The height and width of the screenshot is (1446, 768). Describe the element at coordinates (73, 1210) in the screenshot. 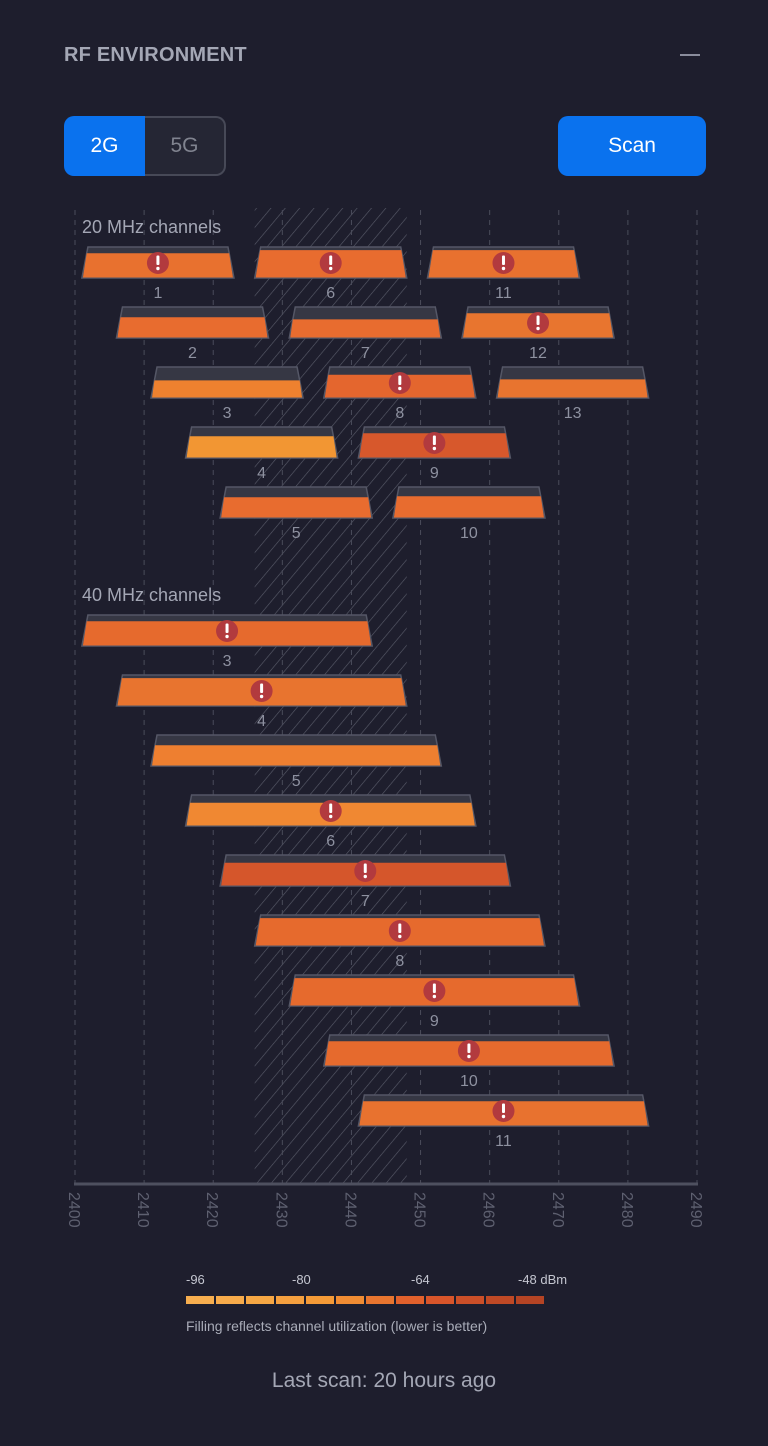

I see `x-tick-label: 2400` at that location.